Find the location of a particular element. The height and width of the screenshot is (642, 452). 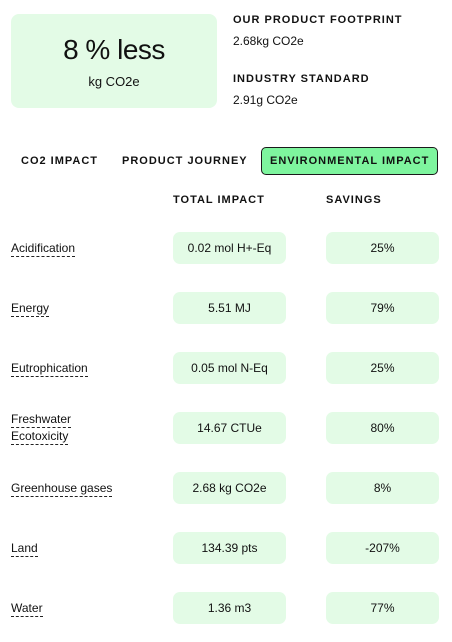

row-label: Energy is located at coordinates (30, 308).